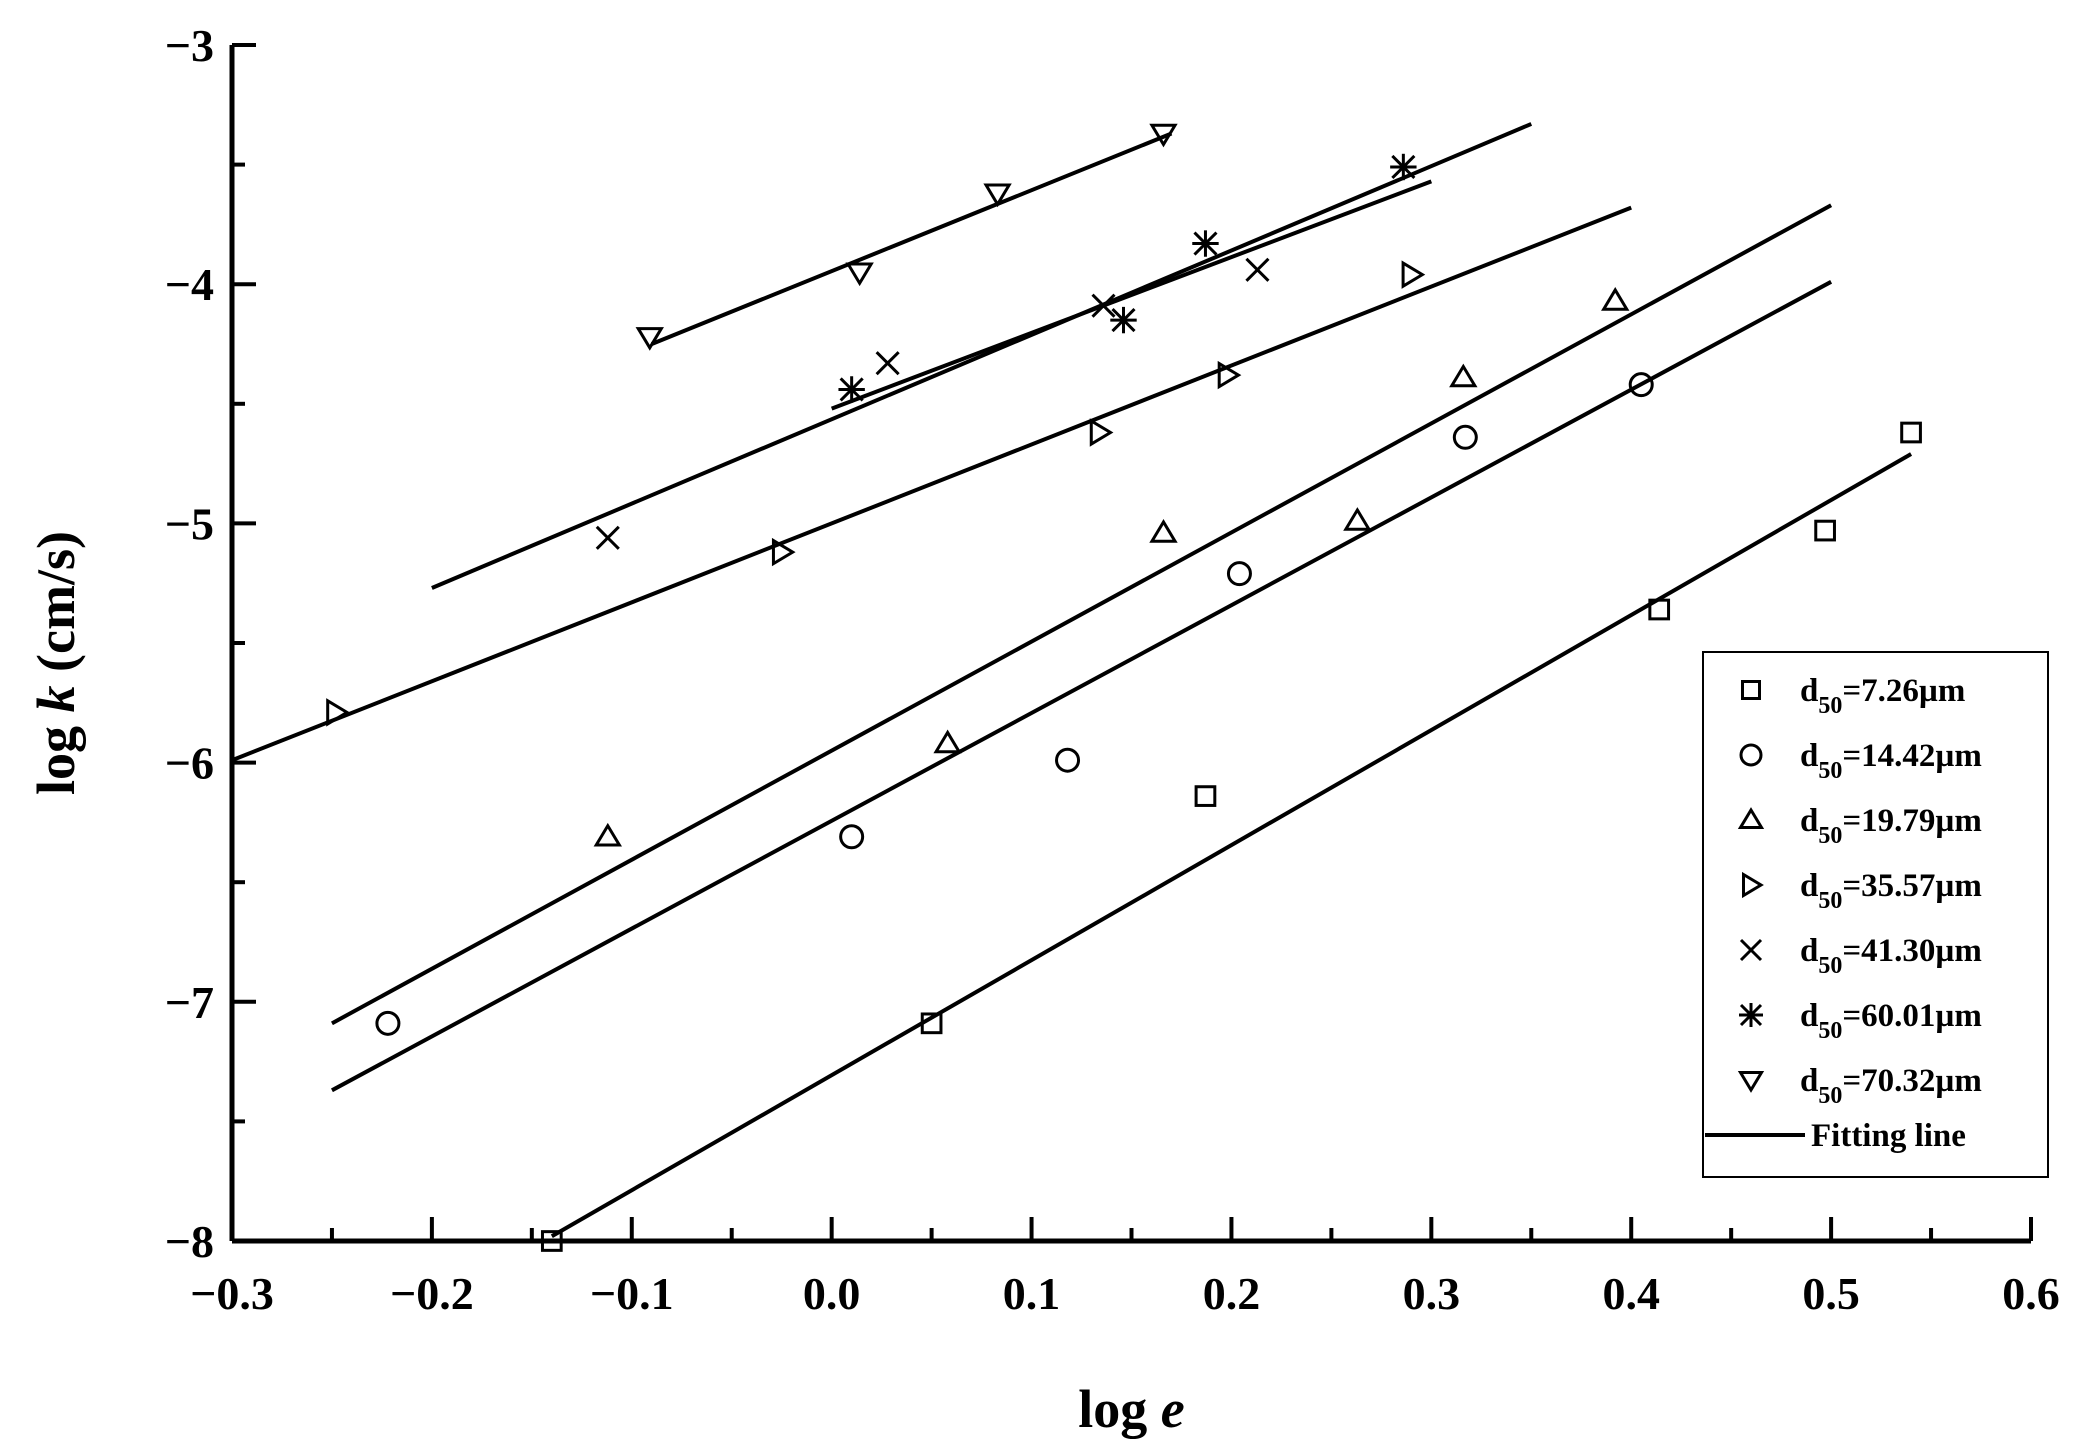 This screenshot has height=1448, width=2087. I want to click on y-tick-label: −4, so click(189, 284).